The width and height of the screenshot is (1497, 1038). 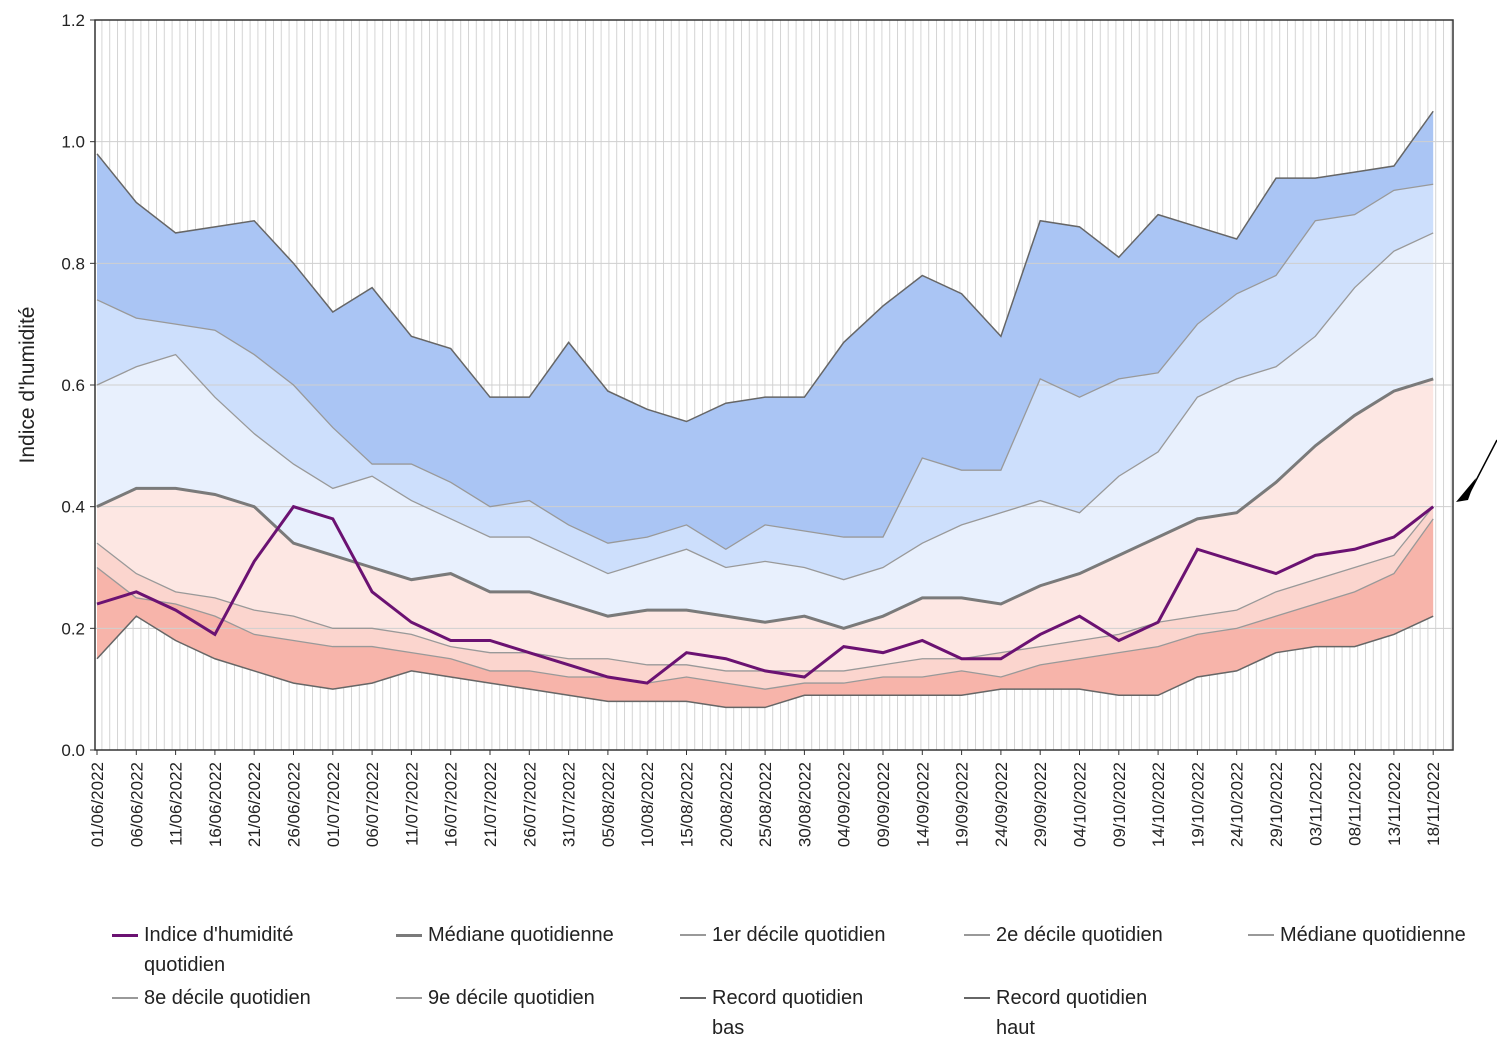 What do you see at coordinates (1237, 804) in the screenshot?
I see `x-tick-label: 24/10/2022` at bounding box center [1237, 804].